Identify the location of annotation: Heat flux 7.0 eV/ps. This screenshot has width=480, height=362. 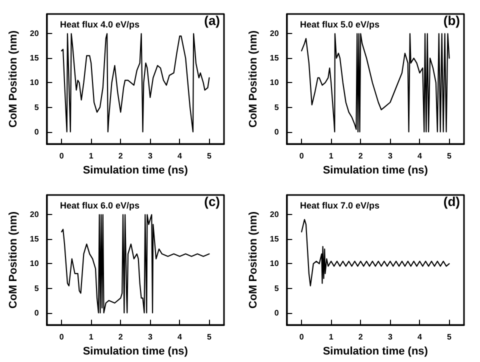
(340, 205).